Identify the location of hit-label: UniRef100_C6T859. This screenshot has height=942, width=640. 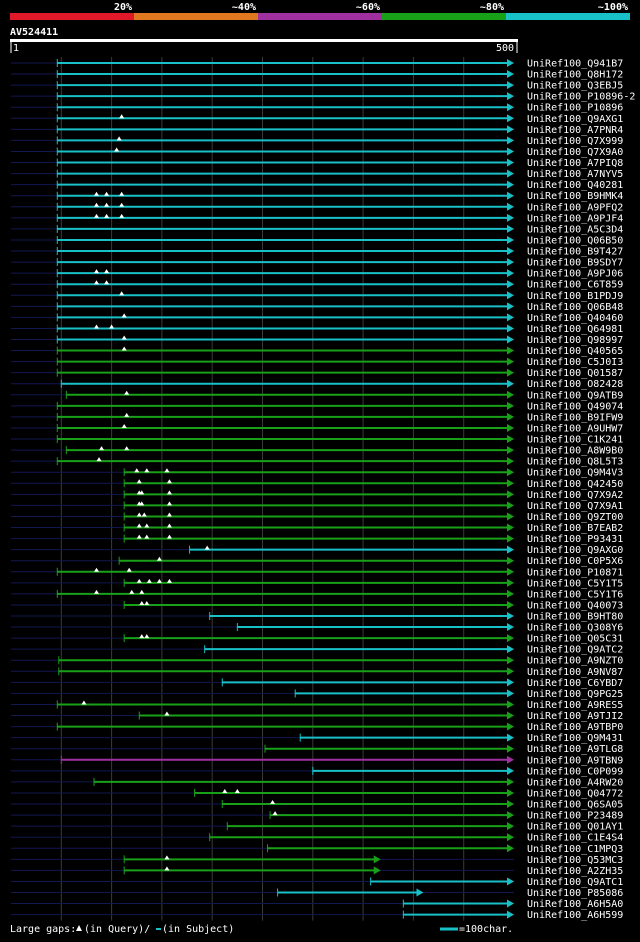
(575, 285).